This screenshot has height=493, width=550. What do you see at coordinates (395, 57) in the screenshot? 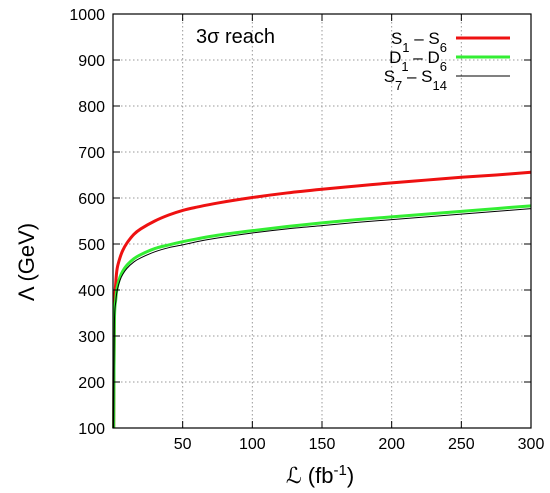
I see `legend-text-part: D` at bounding box center [395, 57].